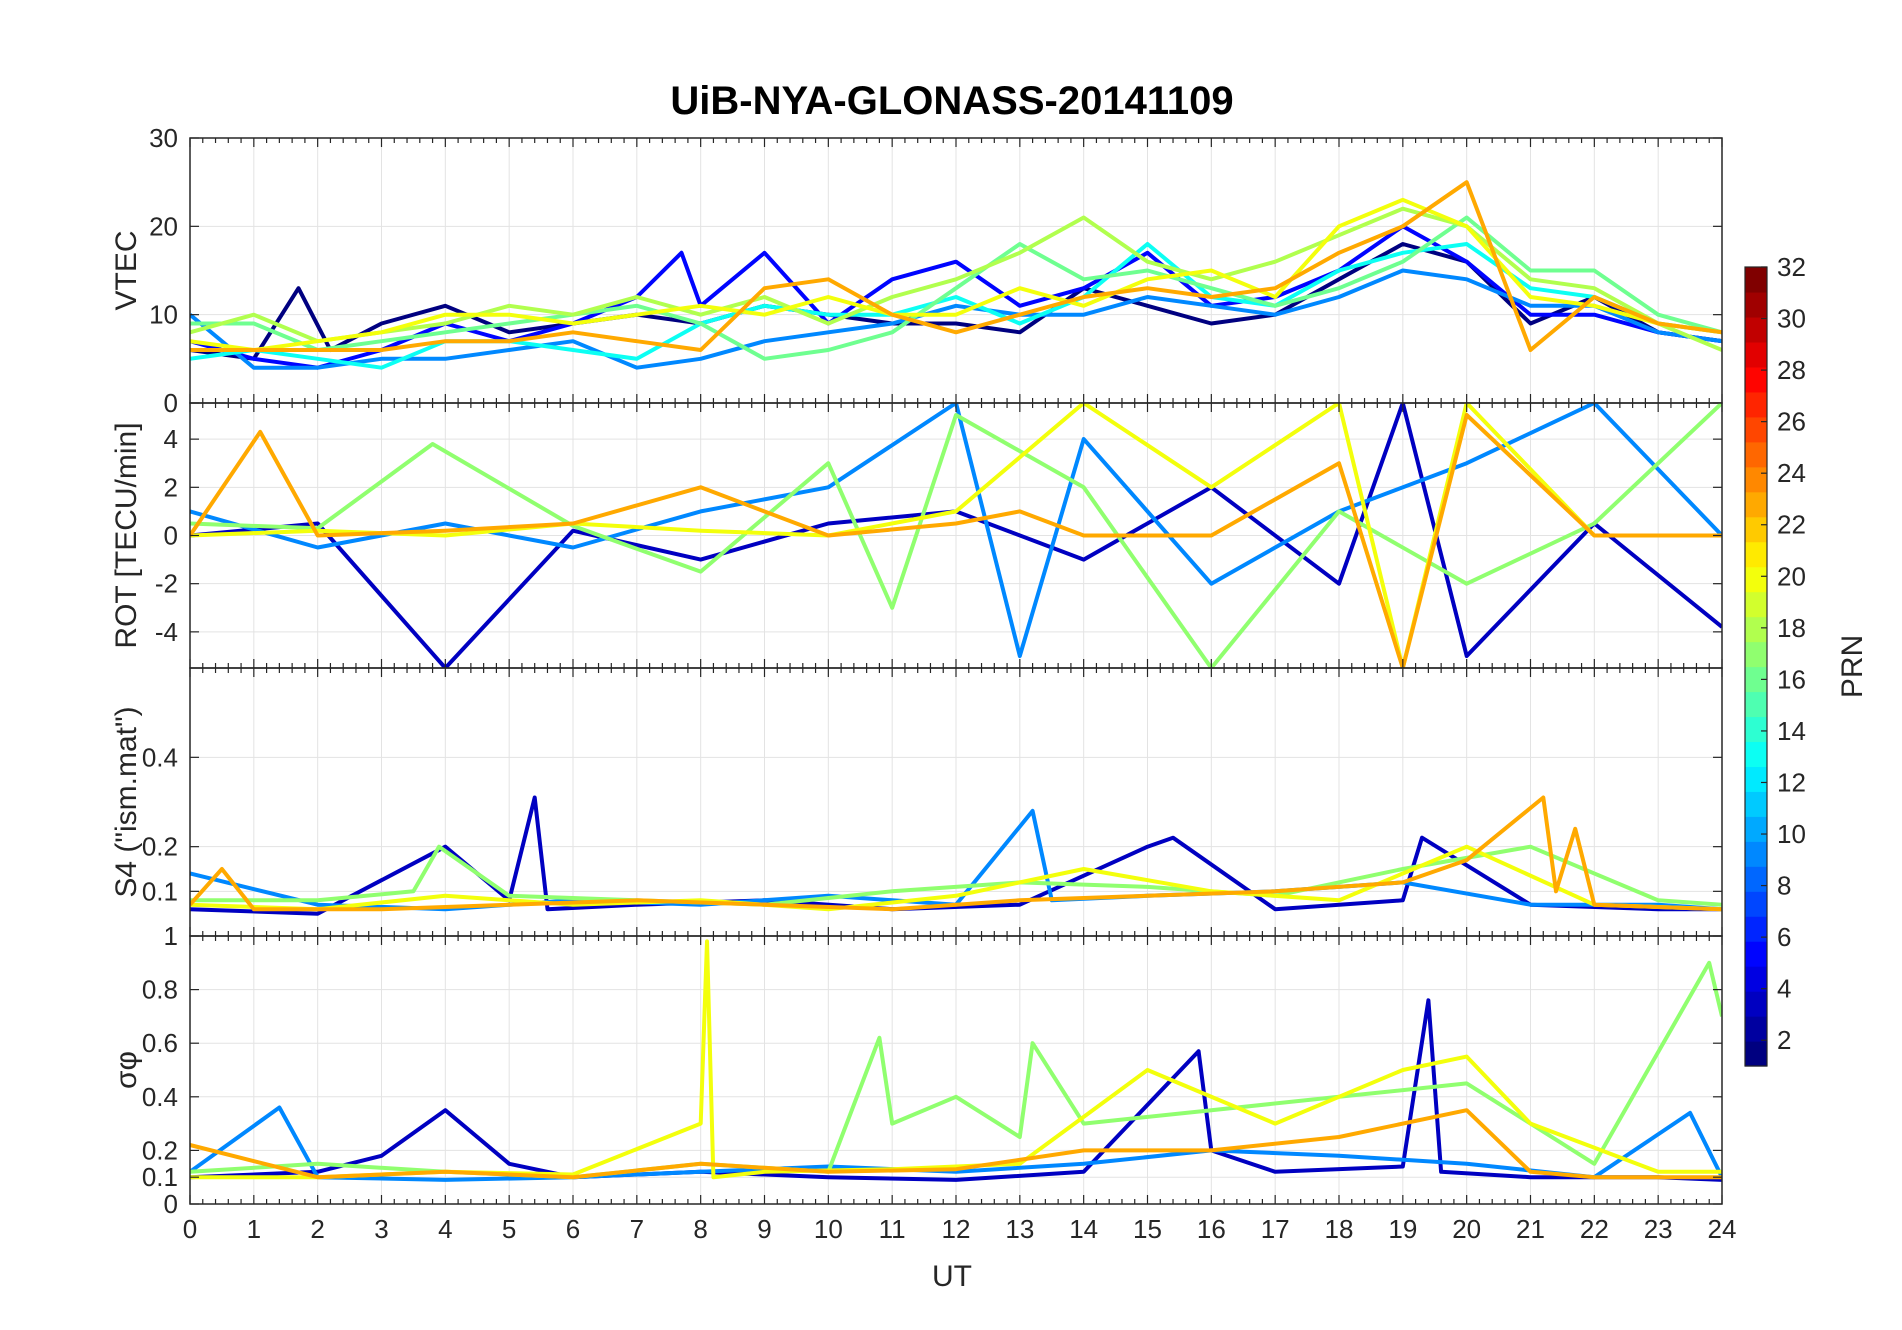 This screenshot has width=1902, height=1330. Describe the element at coordinates (1784, 937) in the screenshot. I see `colorbar-tick-label: 6` at that location.